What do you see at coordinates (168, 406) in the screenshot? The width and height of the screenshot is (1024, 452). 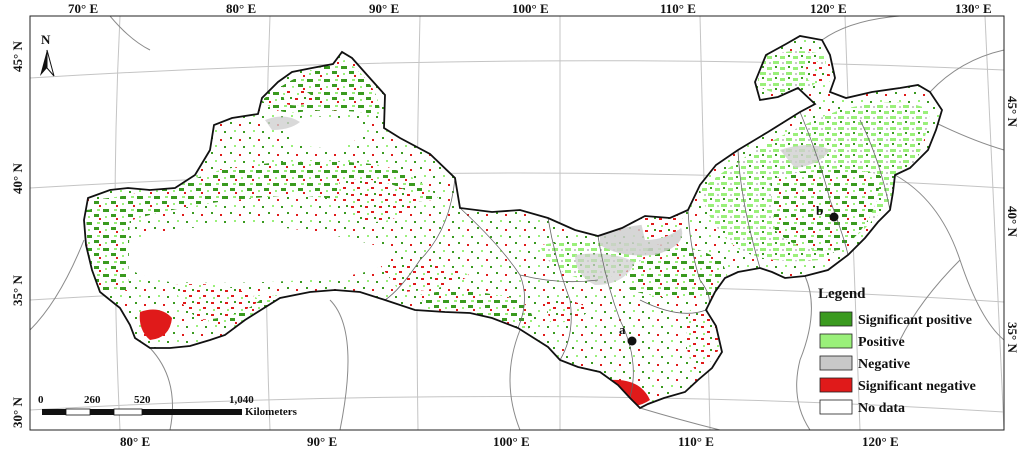 I see `scale-bar: 0 260 520 1,040 Kilometers` at bounding box center [168, 406].